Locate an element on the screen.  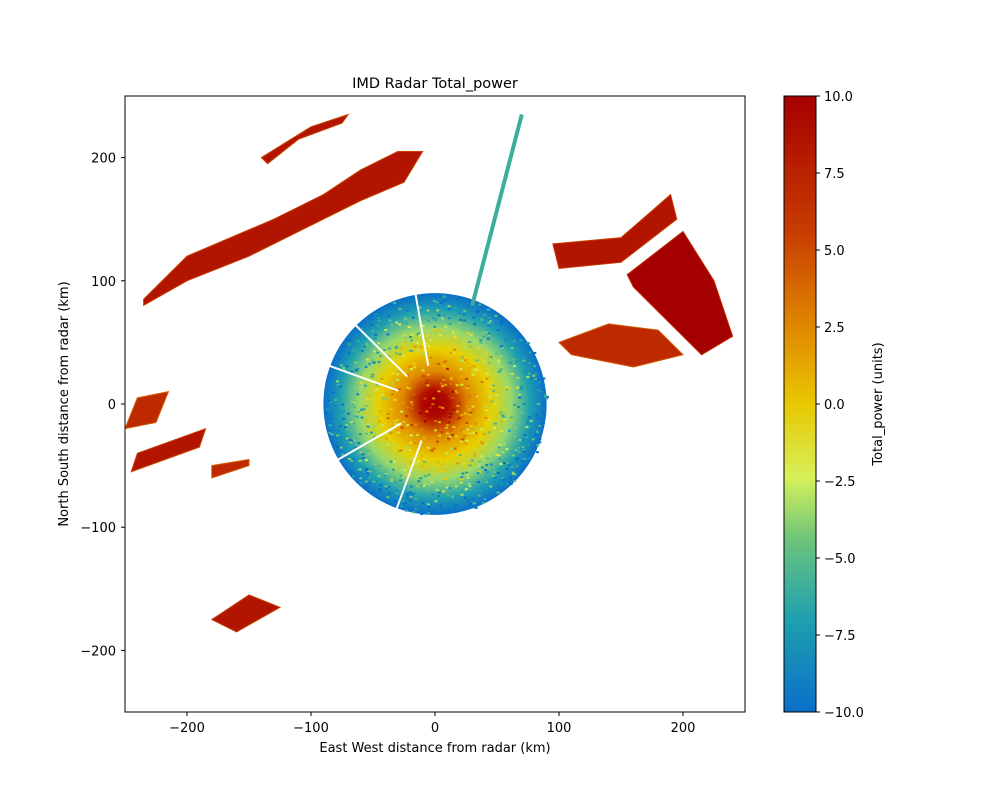
y-tick-label: −100 is located at coordinates (98, 528).